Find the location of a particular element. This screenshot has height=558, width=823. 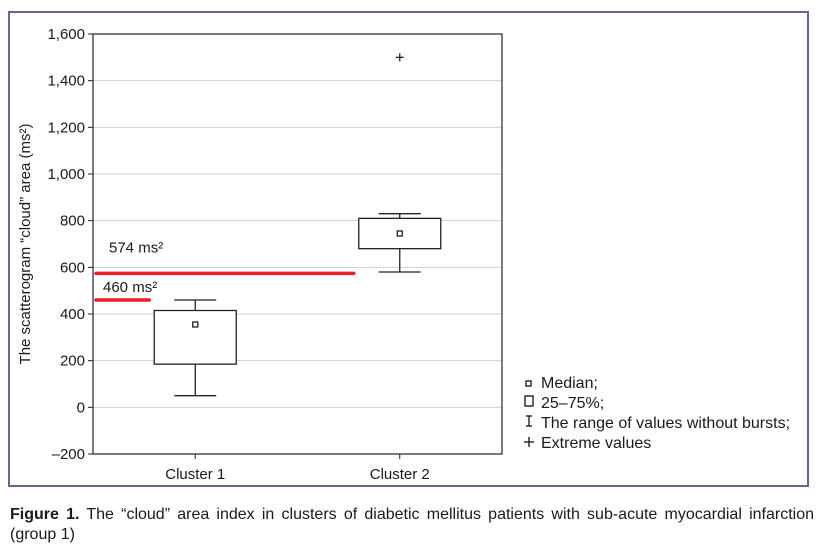

y-tick-label: 1,400 is located at coordinates (66, 81).